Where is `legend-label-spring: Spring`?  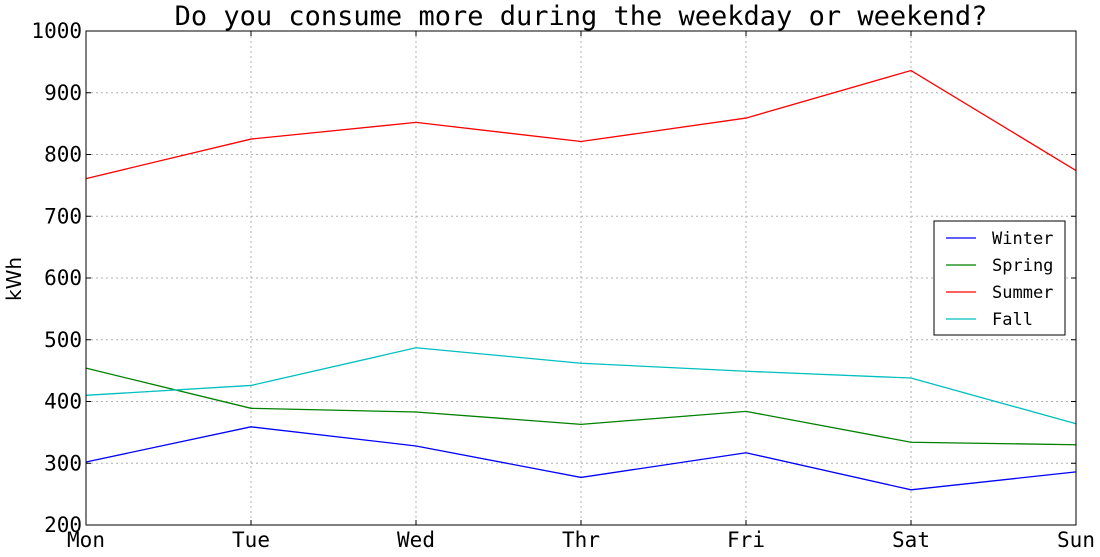
legend-label-spring: Spring is located at coordinates (1022, 266).